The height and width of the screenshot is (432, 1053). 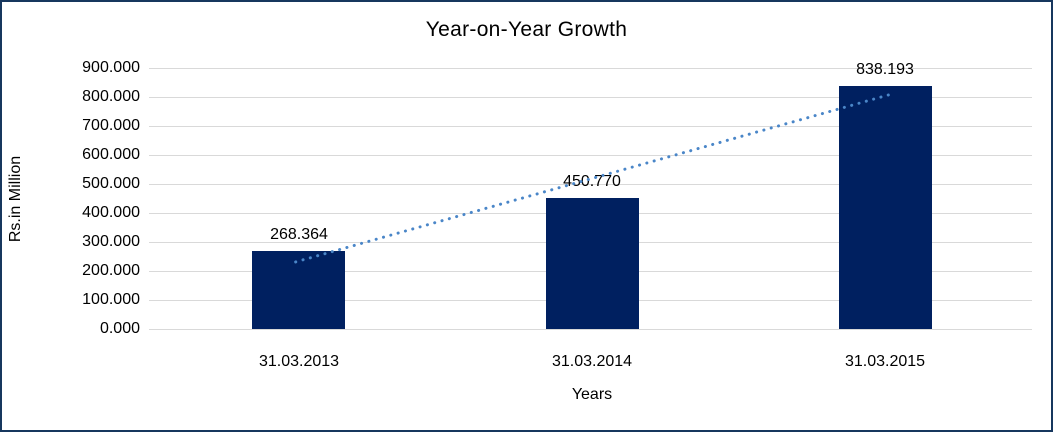 I want to click on y-axis-tick-label: 500.000, so click(x=111, y=183).